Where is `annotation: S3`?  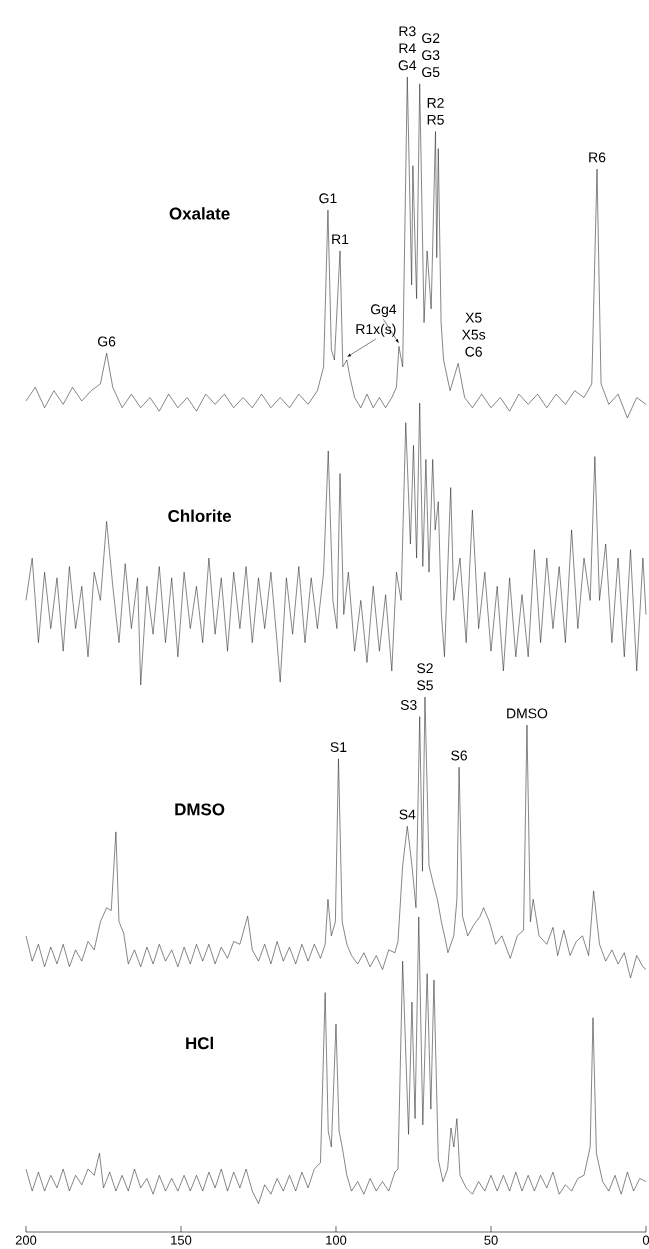 annotation: S3 is located at coordinates (408, 705).